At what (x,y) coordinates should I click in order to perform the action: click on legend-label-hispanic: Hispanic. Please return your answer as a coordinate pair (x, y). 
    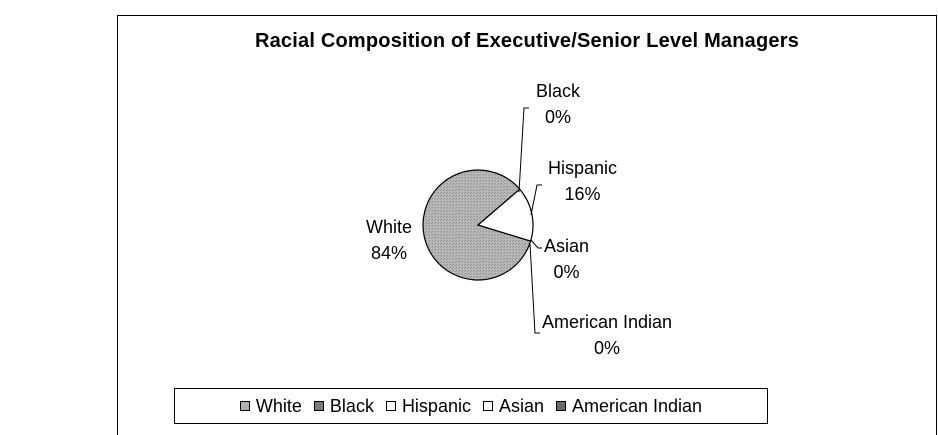
    Looking at the image, I should click on (436, 405).